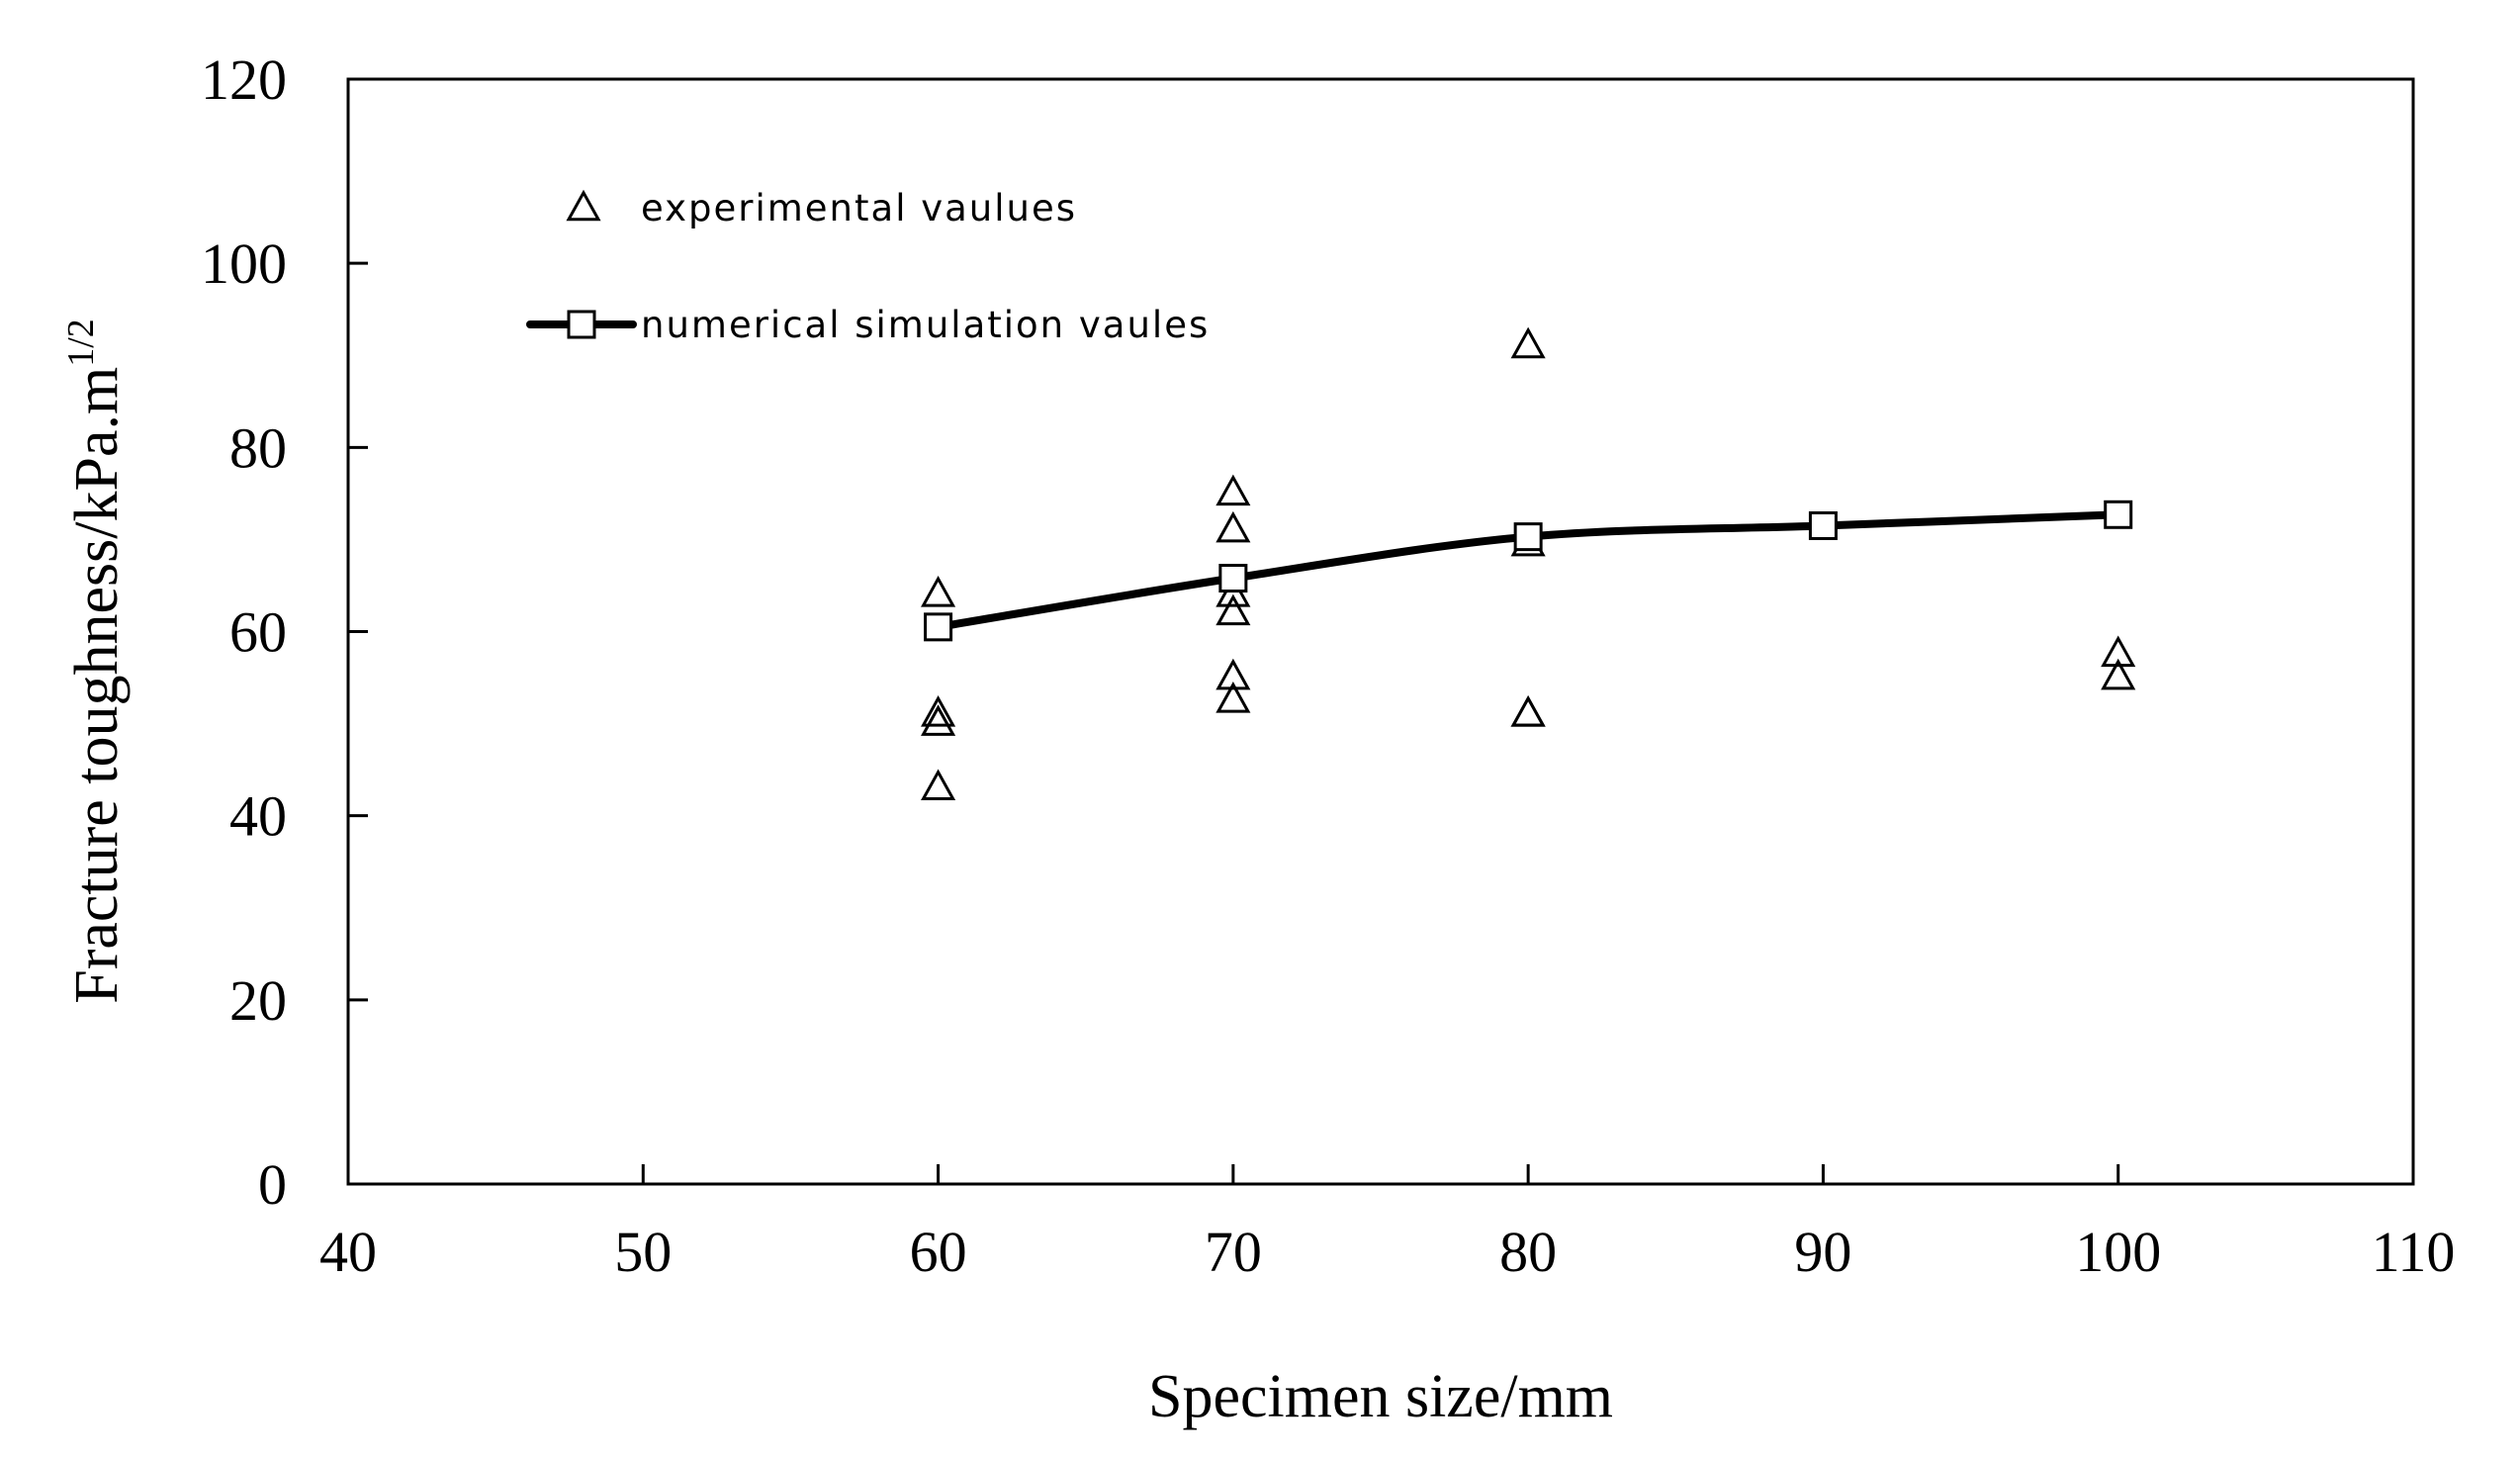 This screenshot has height=1460, width=2520. I want to click on legend-label-simulation: numerical simulation vaules, so click(925, 325).